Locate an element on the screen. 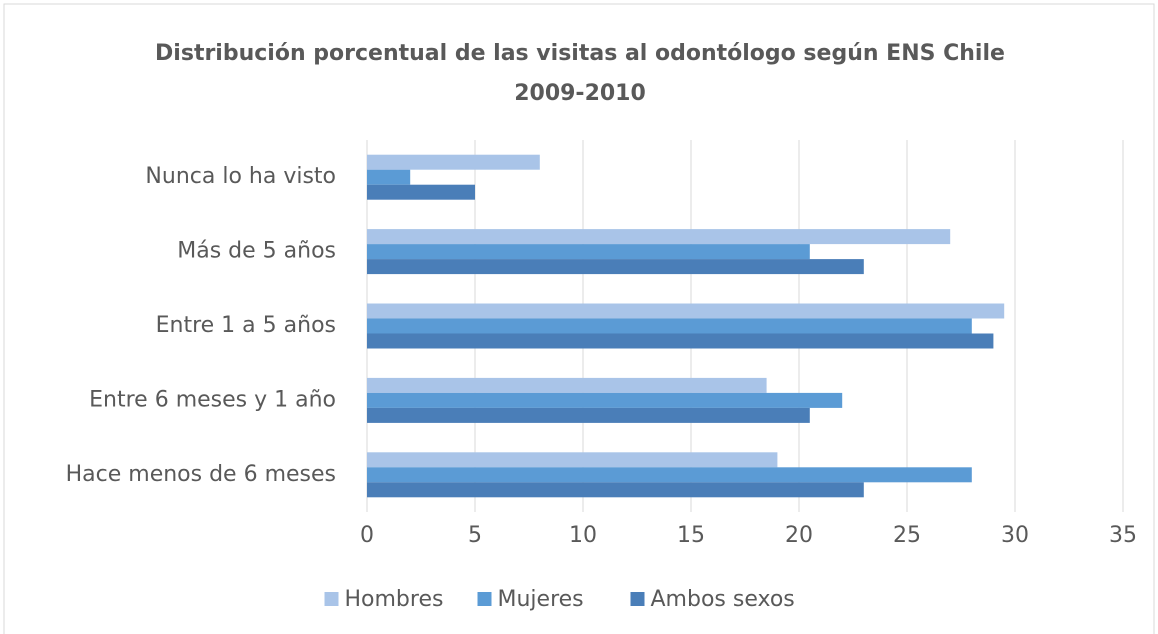 The height and width of the screenshot is (634, 1158). y-tick-label: Hace menos de 6 meses is located at coordinates (201, 474).